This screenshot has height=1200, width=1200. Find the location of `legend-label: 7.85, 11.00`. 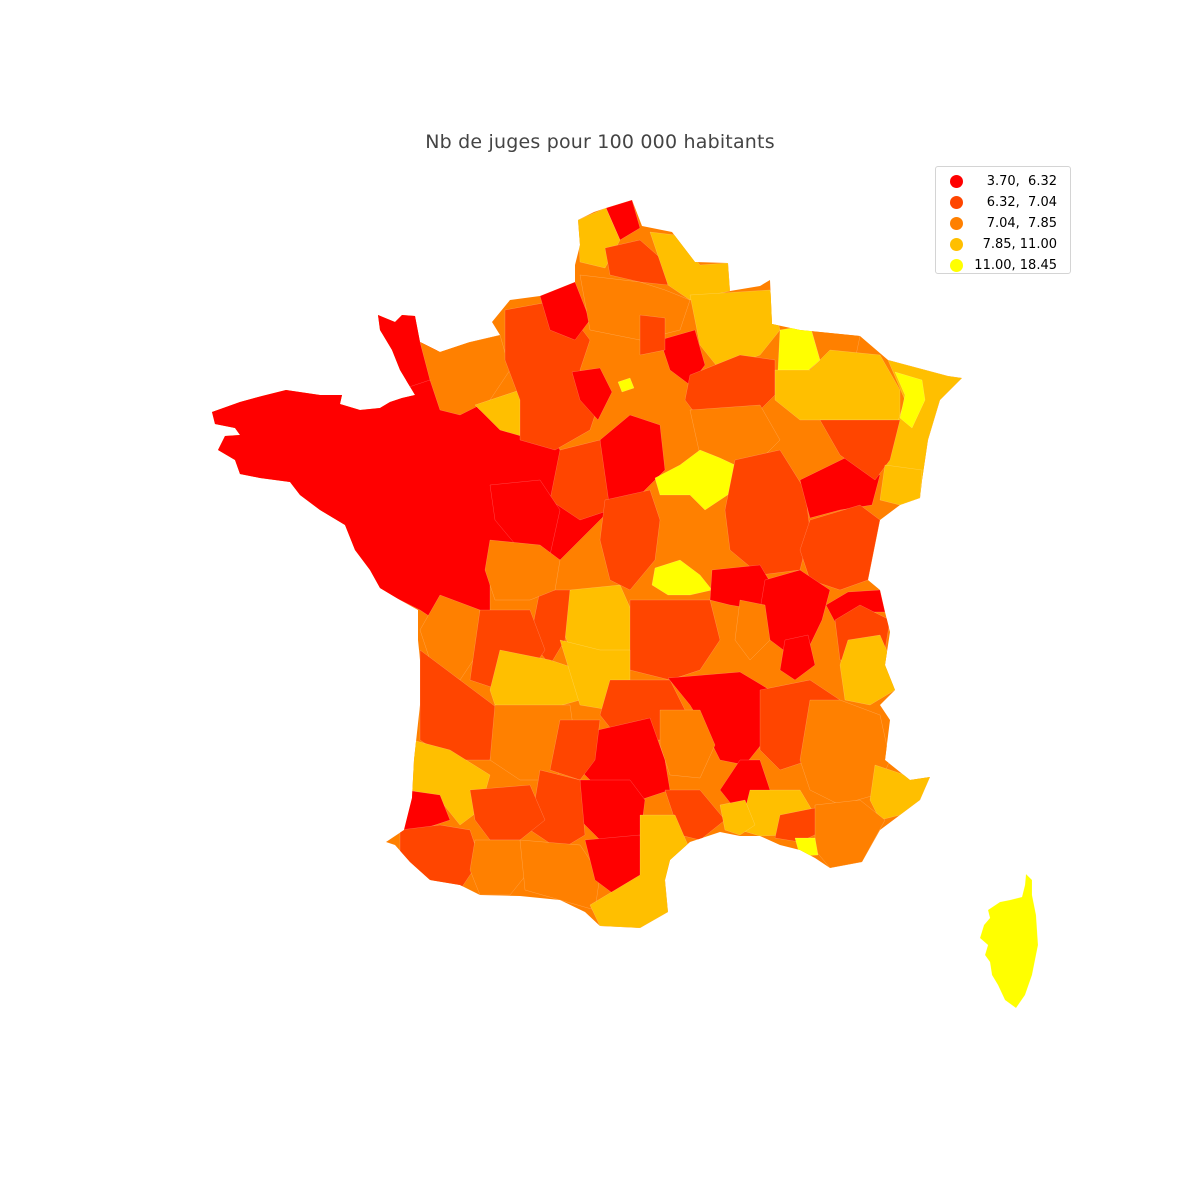

legend-label: 7.85, 11.00 is located at coordinates (1019, 244).